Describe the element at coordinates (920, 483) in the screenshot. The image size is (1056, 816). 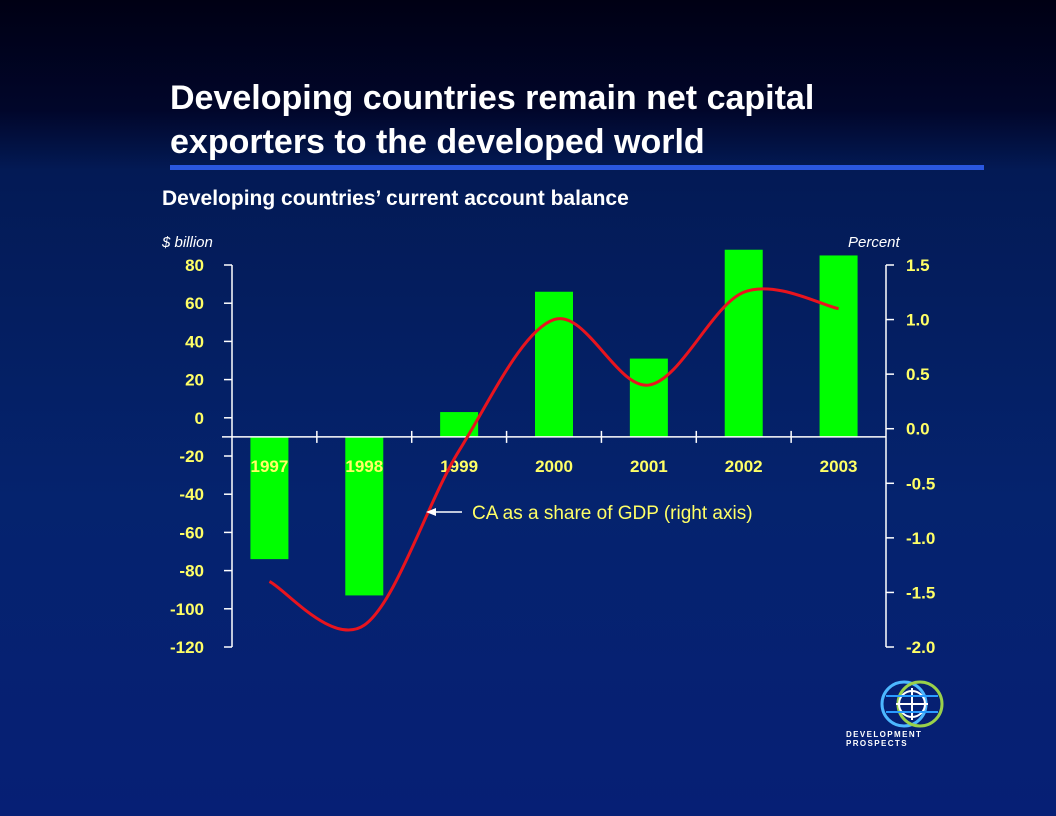
I see `right-axis-tick-label: -0.5` at that location.